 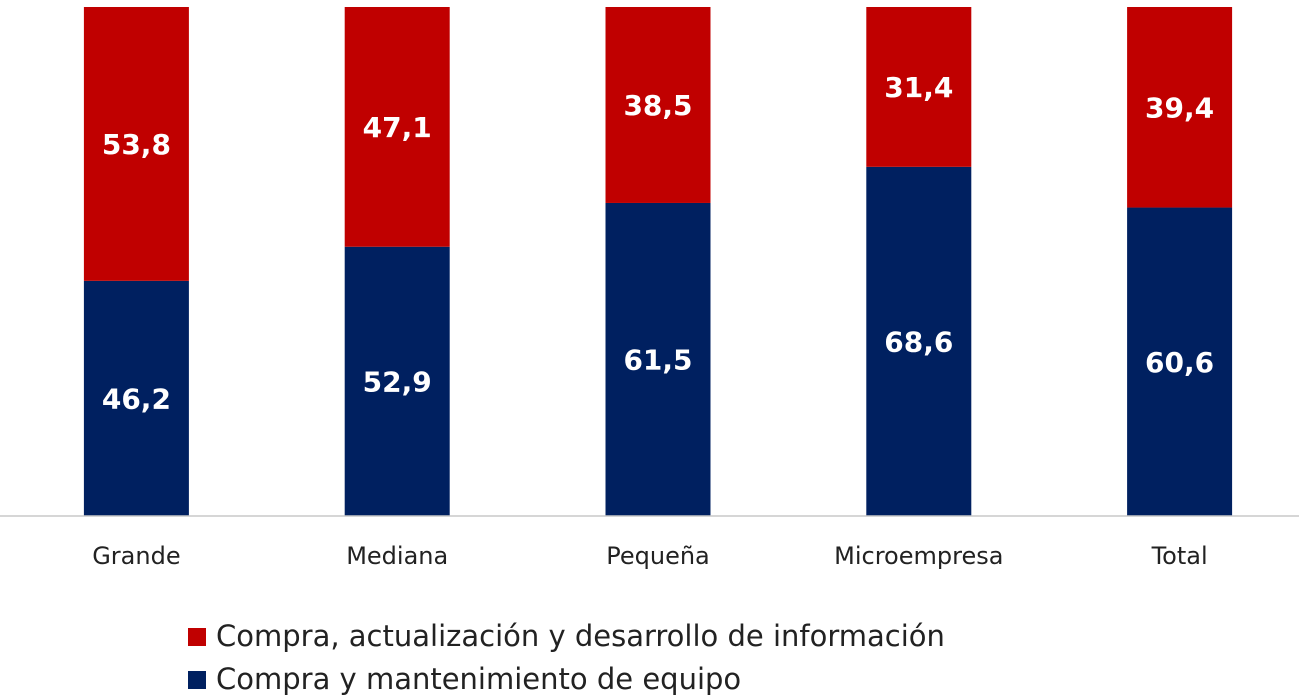 I want to click on data-label: 60,6, so click(x=1179, y=362).